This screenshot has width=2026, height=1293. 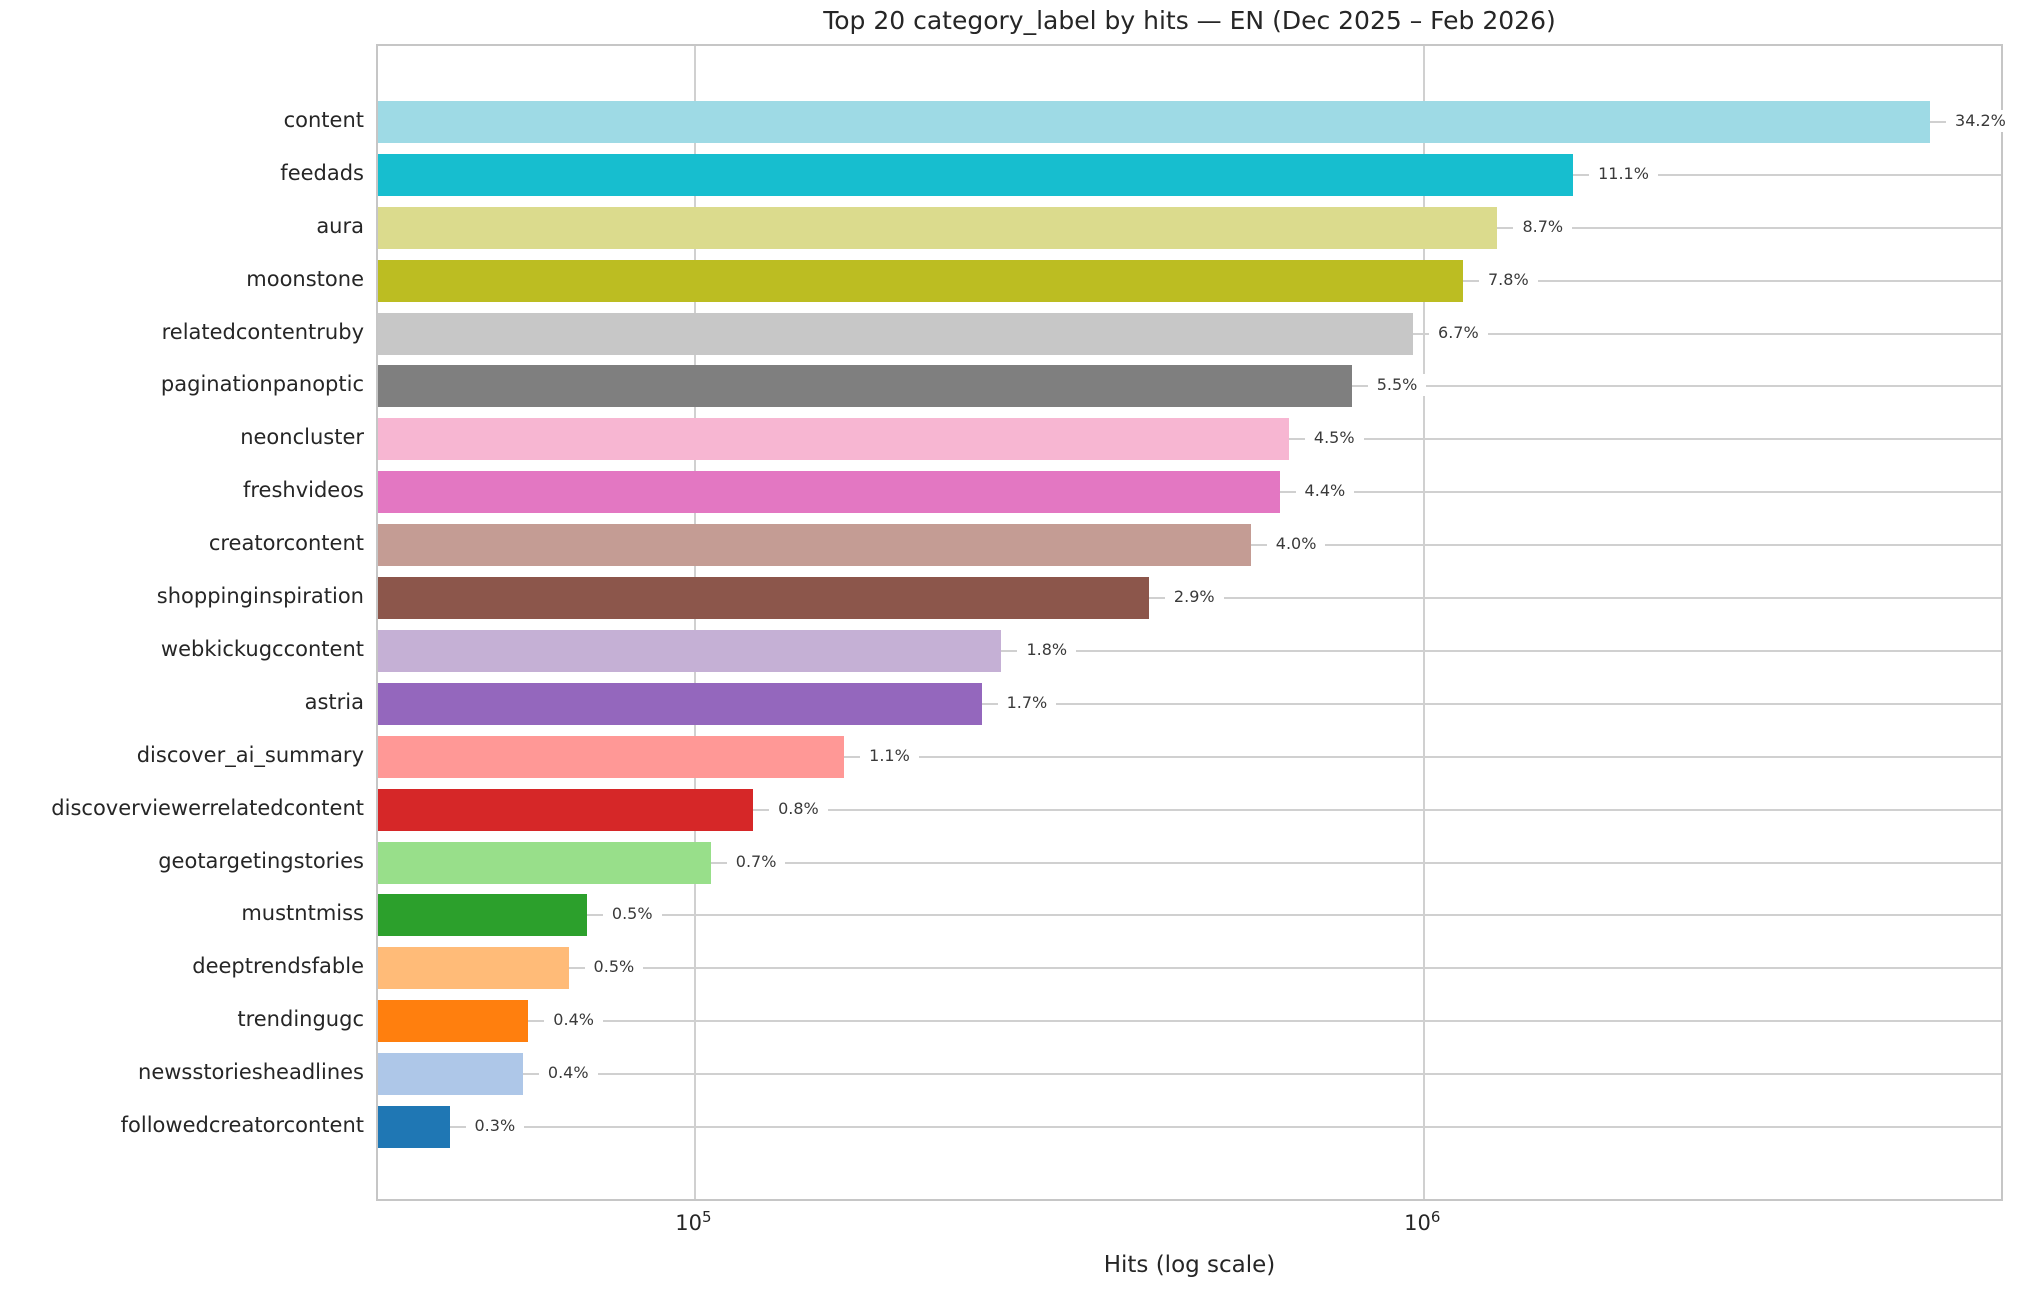 I want to click on y-tick-label: neoncluster, so click(x=302, y=437).